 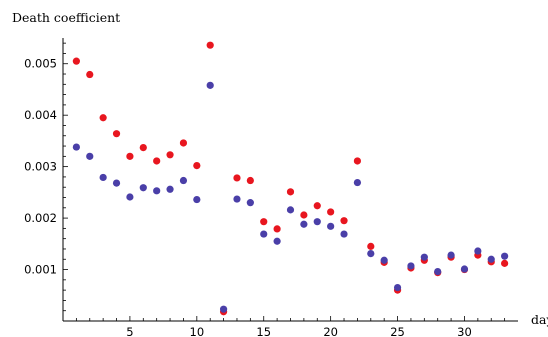 What do you see at coordinates (129, 331) in the screenshot?
I see `x-tick-label: 5` at bounding box center [129, 331].